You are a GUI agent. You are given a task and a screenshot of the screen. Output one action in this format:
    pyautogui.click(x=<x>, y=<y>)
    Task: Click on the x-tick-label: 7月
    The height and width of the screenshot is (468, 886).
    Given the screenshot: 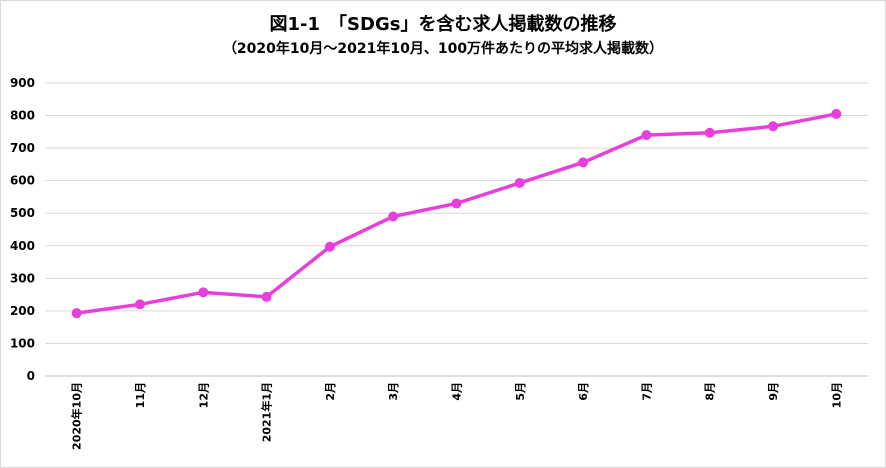 What is the action you would take?
    pyautogui.click(x=646, y=391)
    